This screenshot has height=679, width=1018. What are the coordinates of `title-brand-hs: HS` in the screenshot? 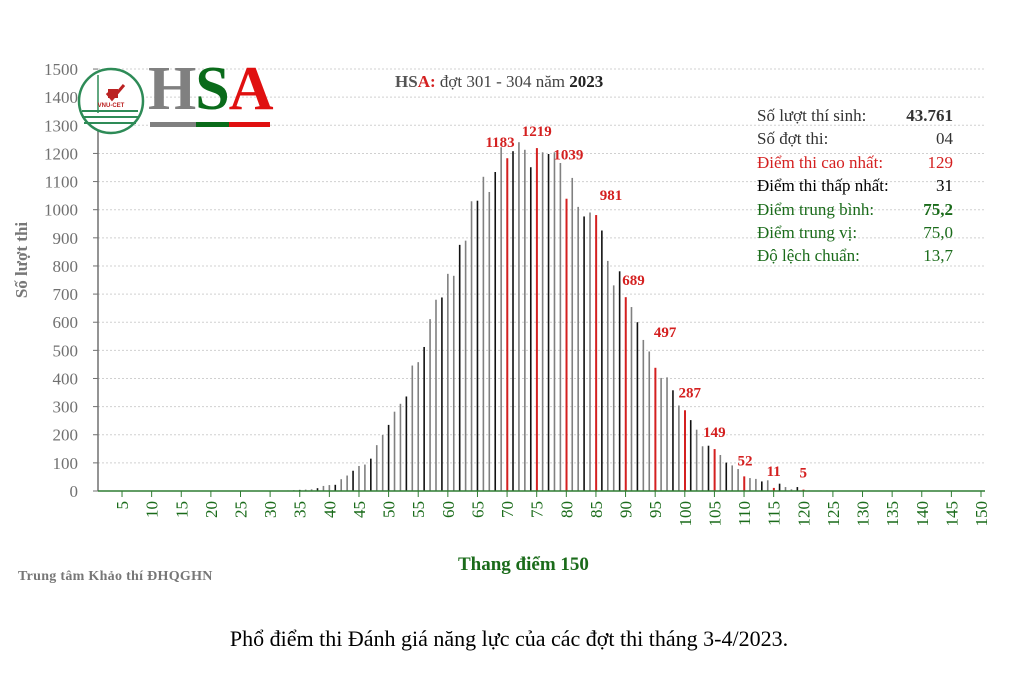 It's located at (406, 81).